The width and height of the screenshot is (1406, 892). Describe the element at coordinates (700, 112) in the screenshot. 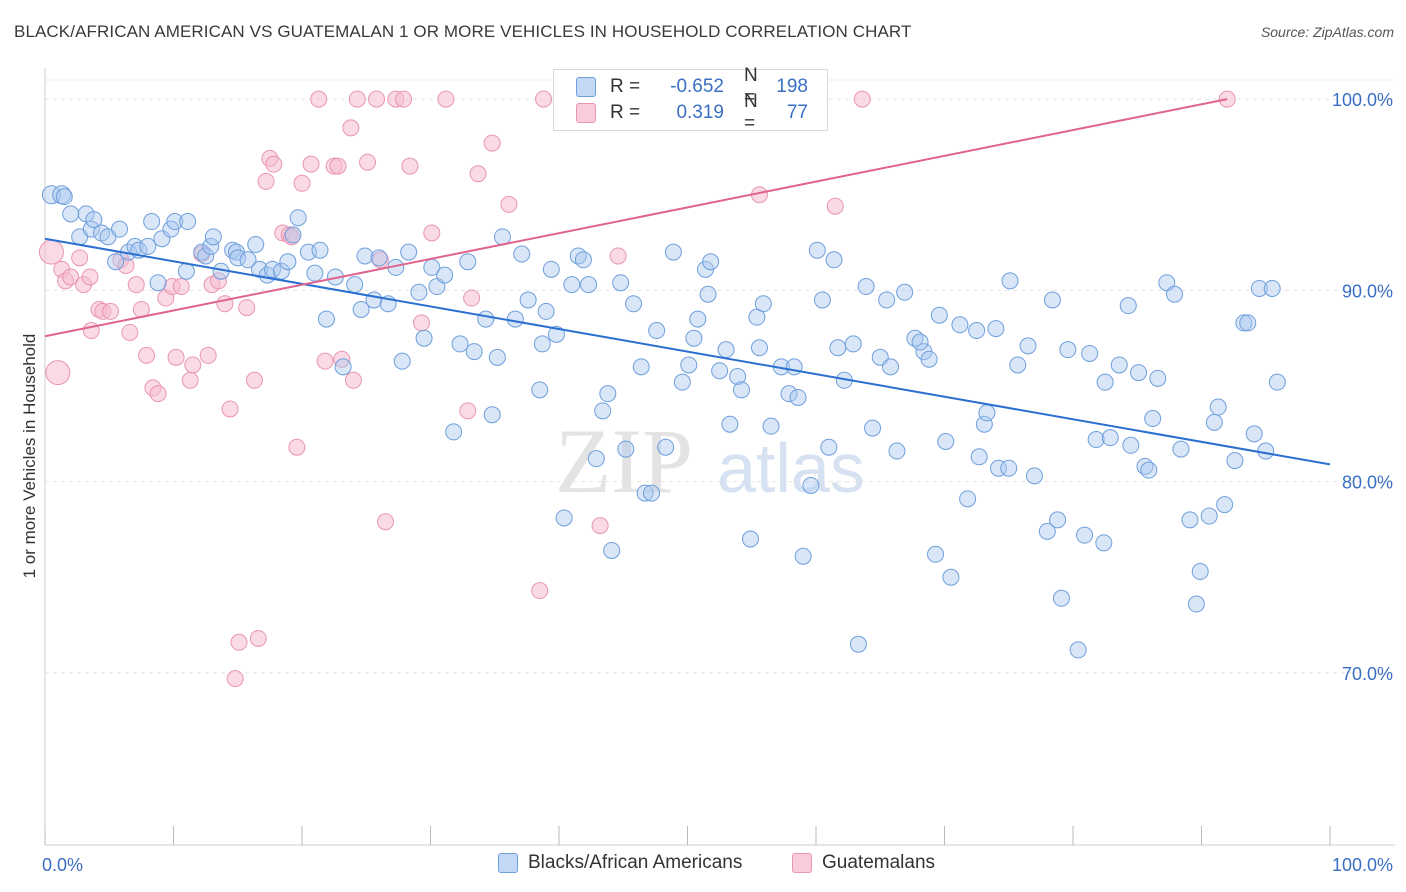

I see `r-value: 0.319` at that location.